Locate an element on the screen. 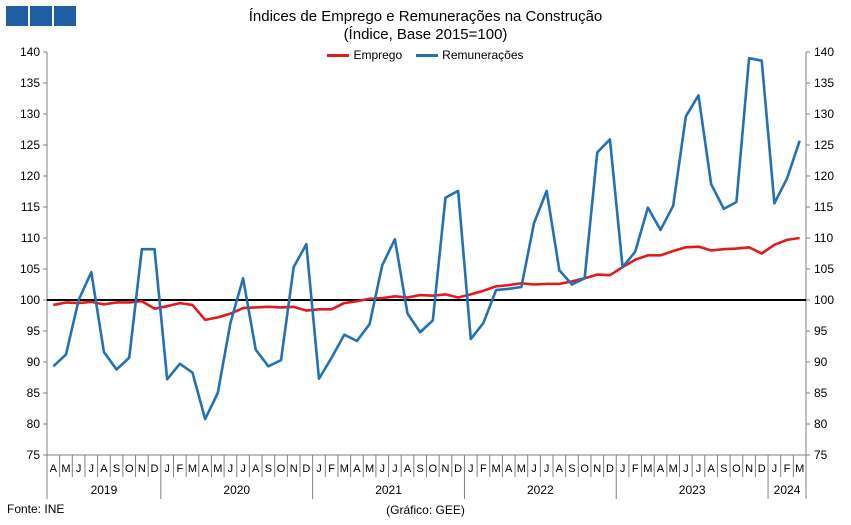  y-tick-label-left: 120 is located at coordinates (30, 176).